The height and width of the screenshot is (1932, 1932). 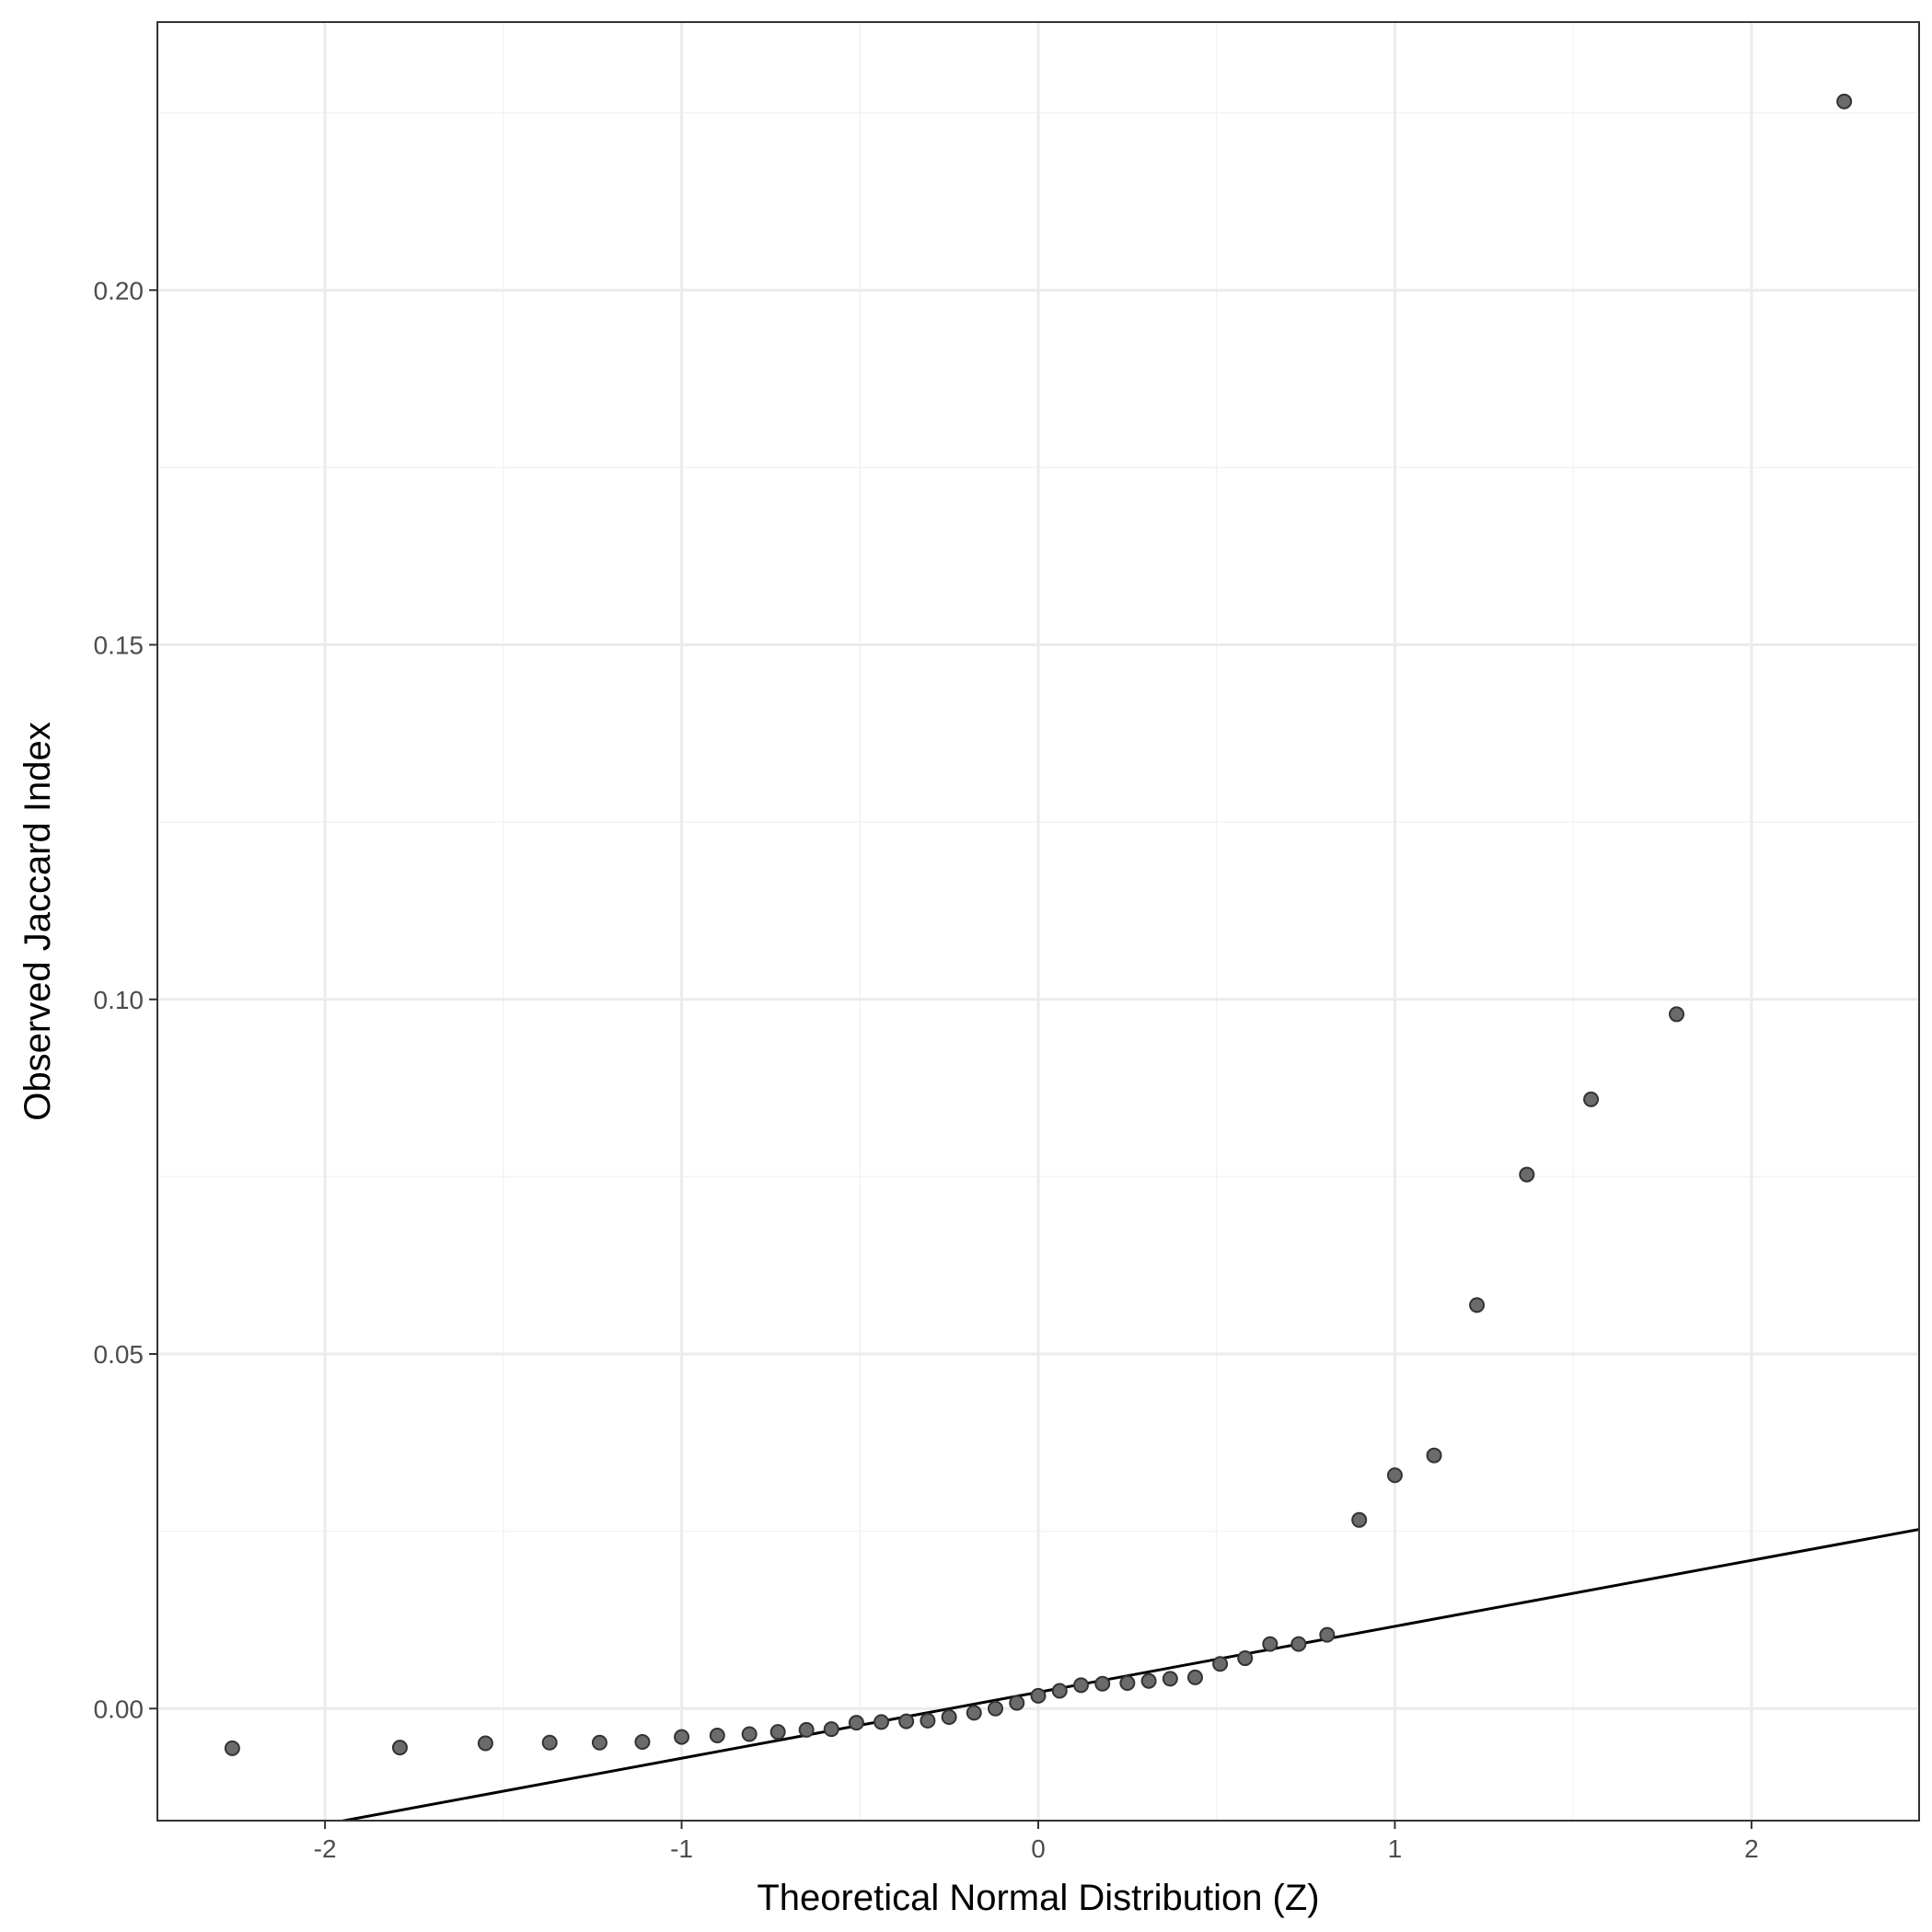 I want to click on y-tick-label: 0.00, so click(x=120, y=1709).